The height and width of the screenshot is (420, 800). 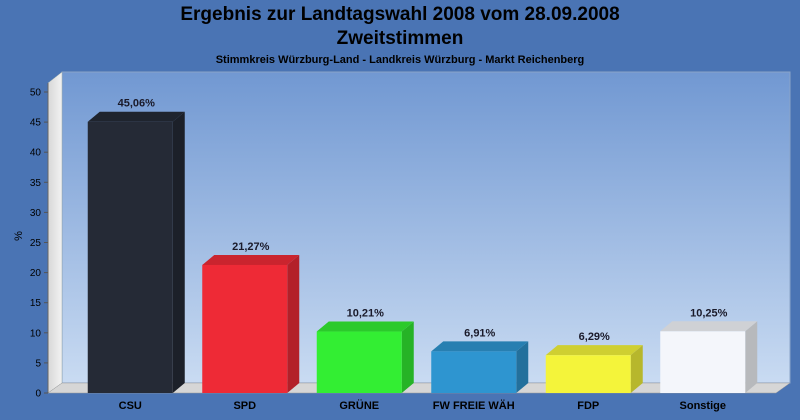 I want to click on data-label: 10,25%, so click(x=709, y=313).